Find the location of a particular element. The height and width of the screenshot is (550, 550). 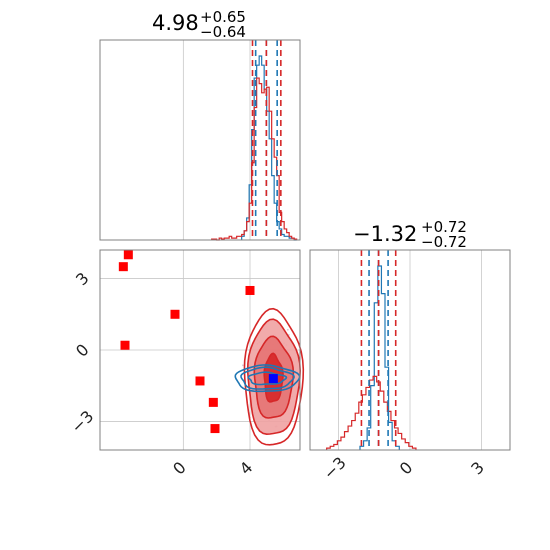

param2-blue-histogram is located at coordinates (379, 357).